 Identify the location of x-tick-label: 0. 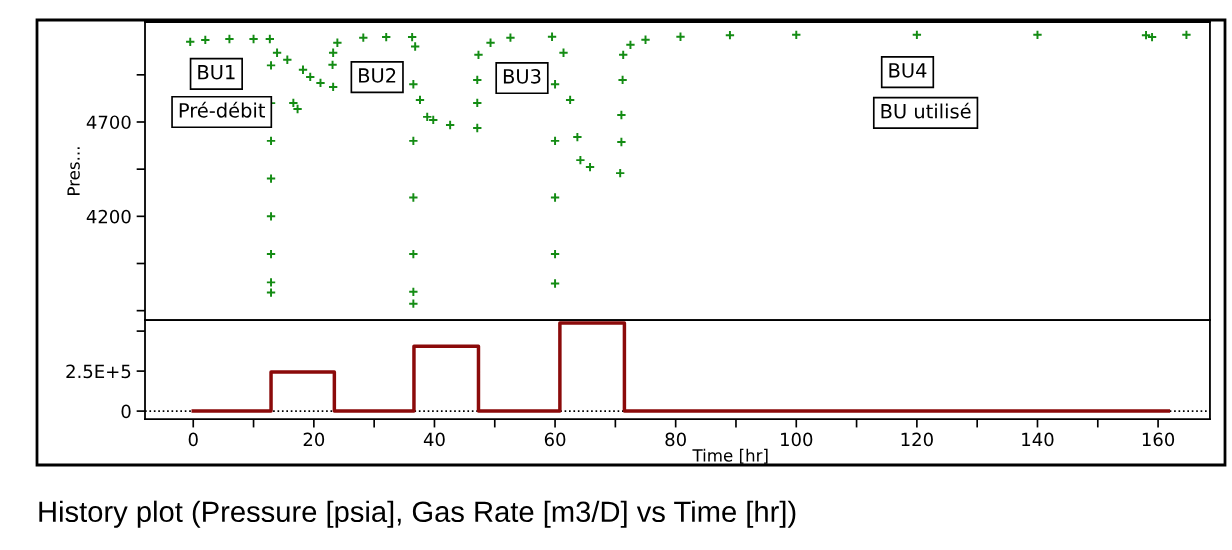
(193, 439).